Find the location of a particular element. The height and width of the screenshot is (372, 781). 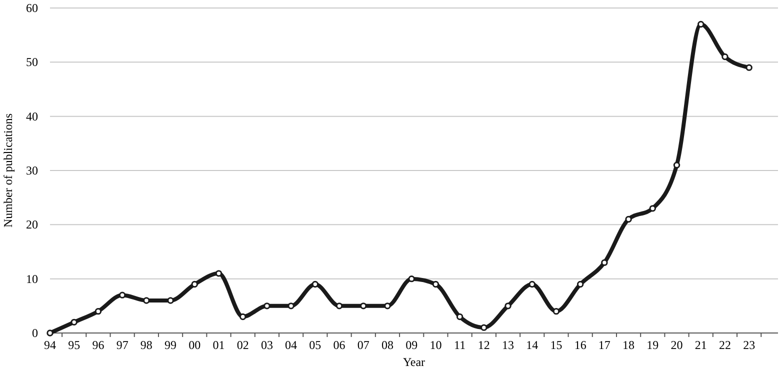

y-tick-label: 0 is located at coordinates (35, 333).